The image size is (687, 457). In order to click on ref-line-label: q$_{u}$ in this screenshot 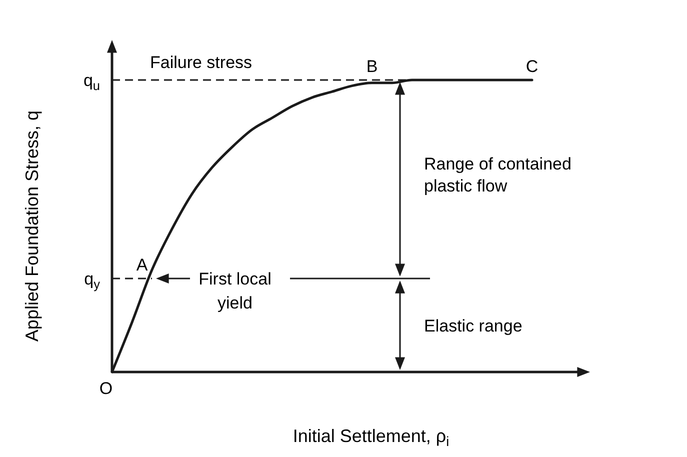, I will do `click(91, 82)`.